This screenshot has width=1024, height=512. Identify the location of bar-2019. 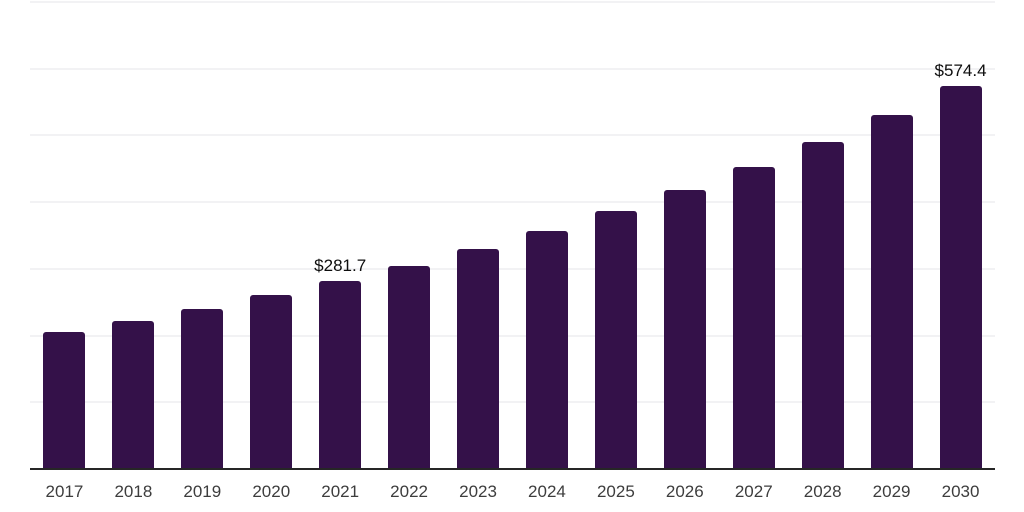
(202, 388).